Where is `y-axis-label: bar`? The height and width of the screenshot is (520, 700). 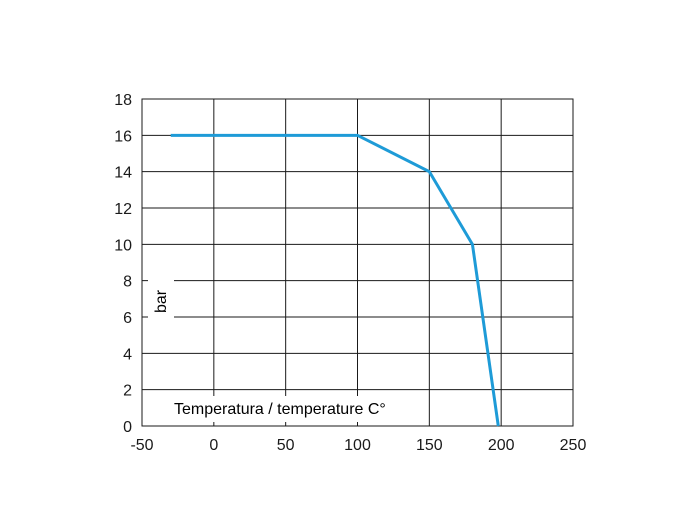 y-axis-label: bar is located at coordinates (161, 301).